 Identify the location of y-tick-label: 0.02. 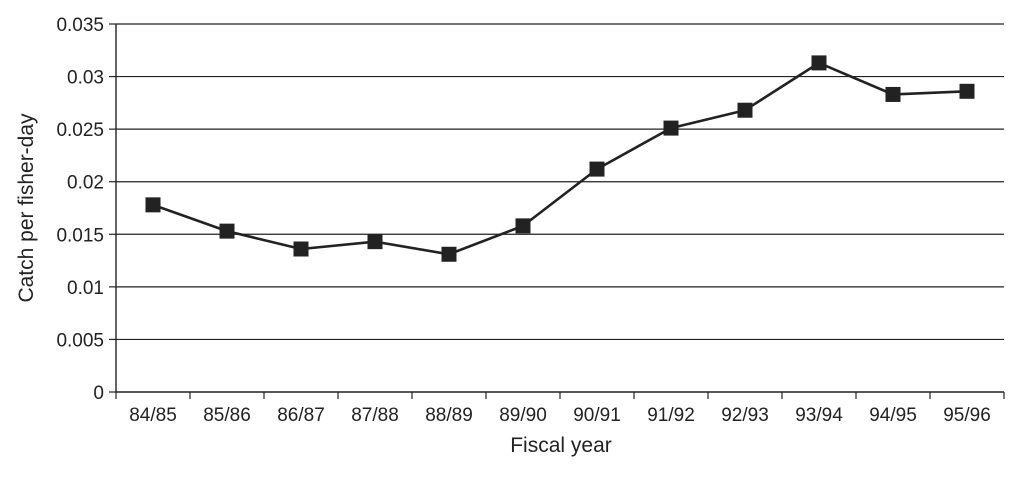
(85, 183).